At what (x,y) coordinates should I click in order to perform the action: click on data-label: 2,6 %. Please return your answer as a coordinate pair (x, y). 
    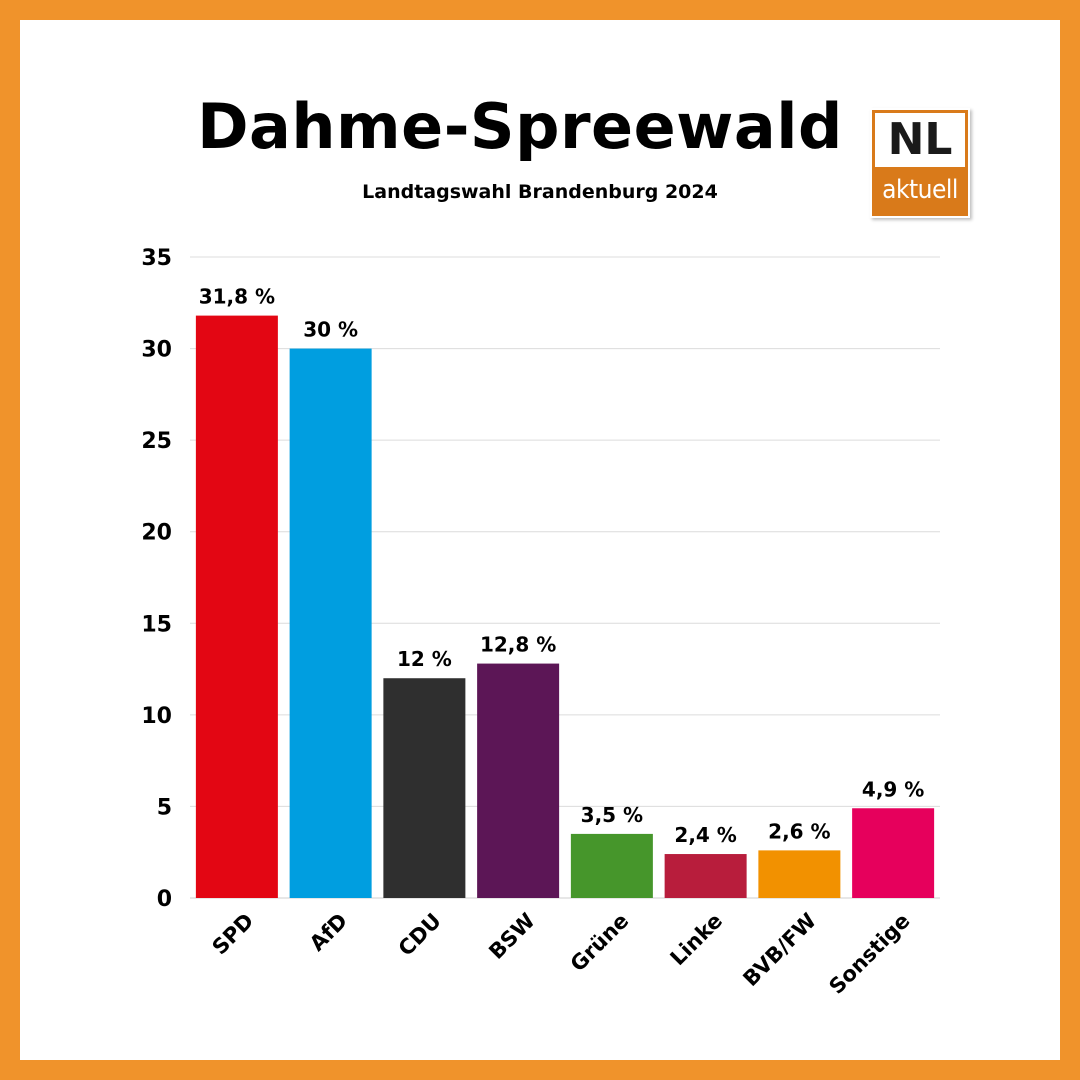
    Looking at the image, I should click on (799, 831).